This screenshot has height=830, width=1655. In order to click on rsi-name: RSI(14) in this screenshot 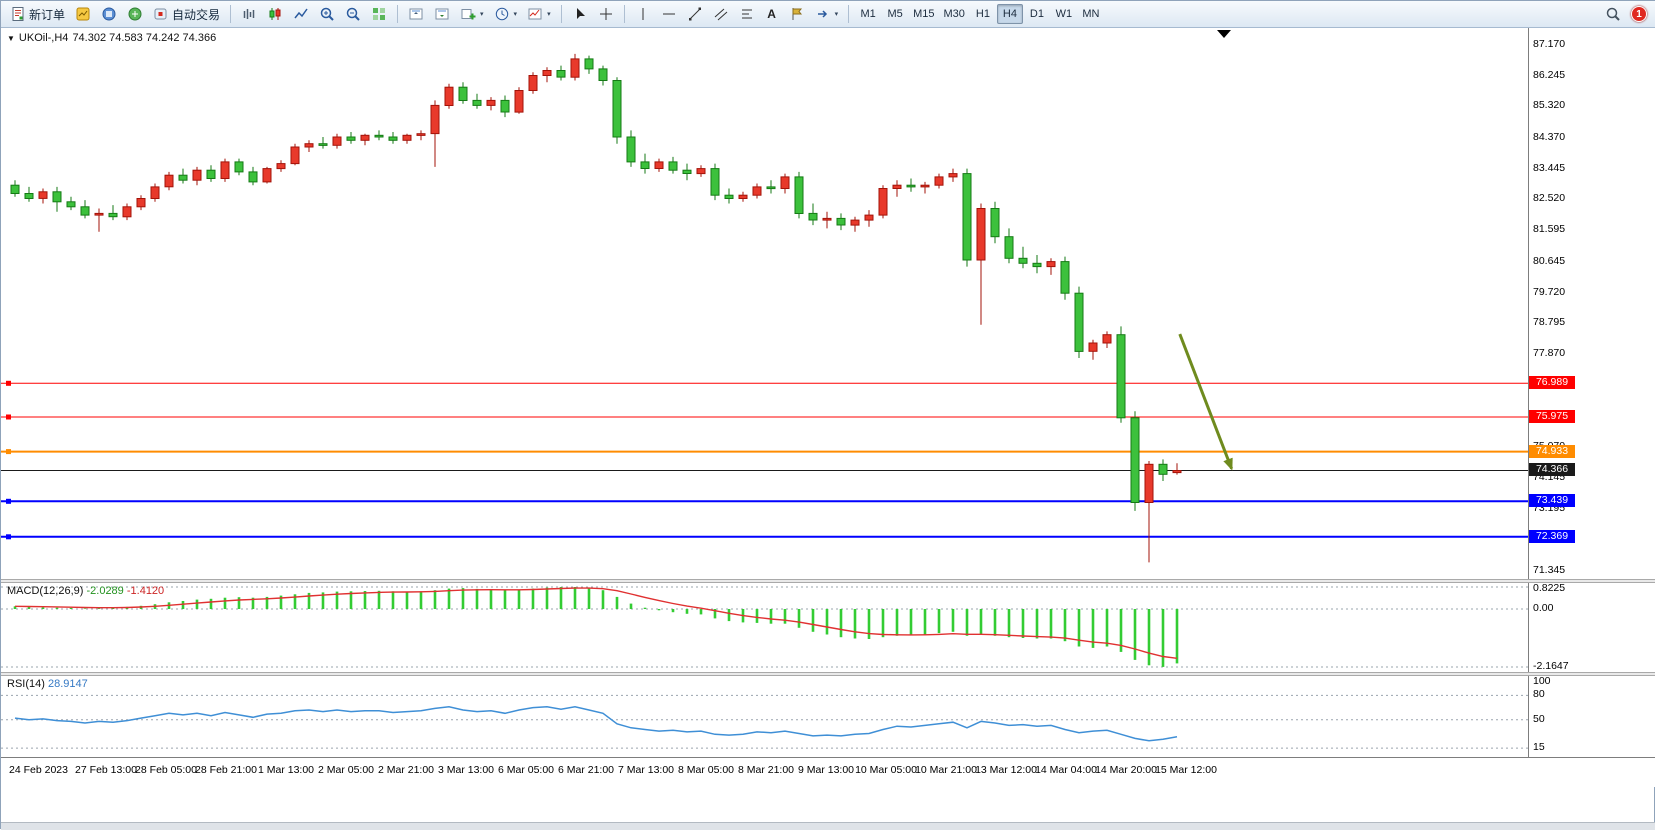, I will do `click(26, 684)`.